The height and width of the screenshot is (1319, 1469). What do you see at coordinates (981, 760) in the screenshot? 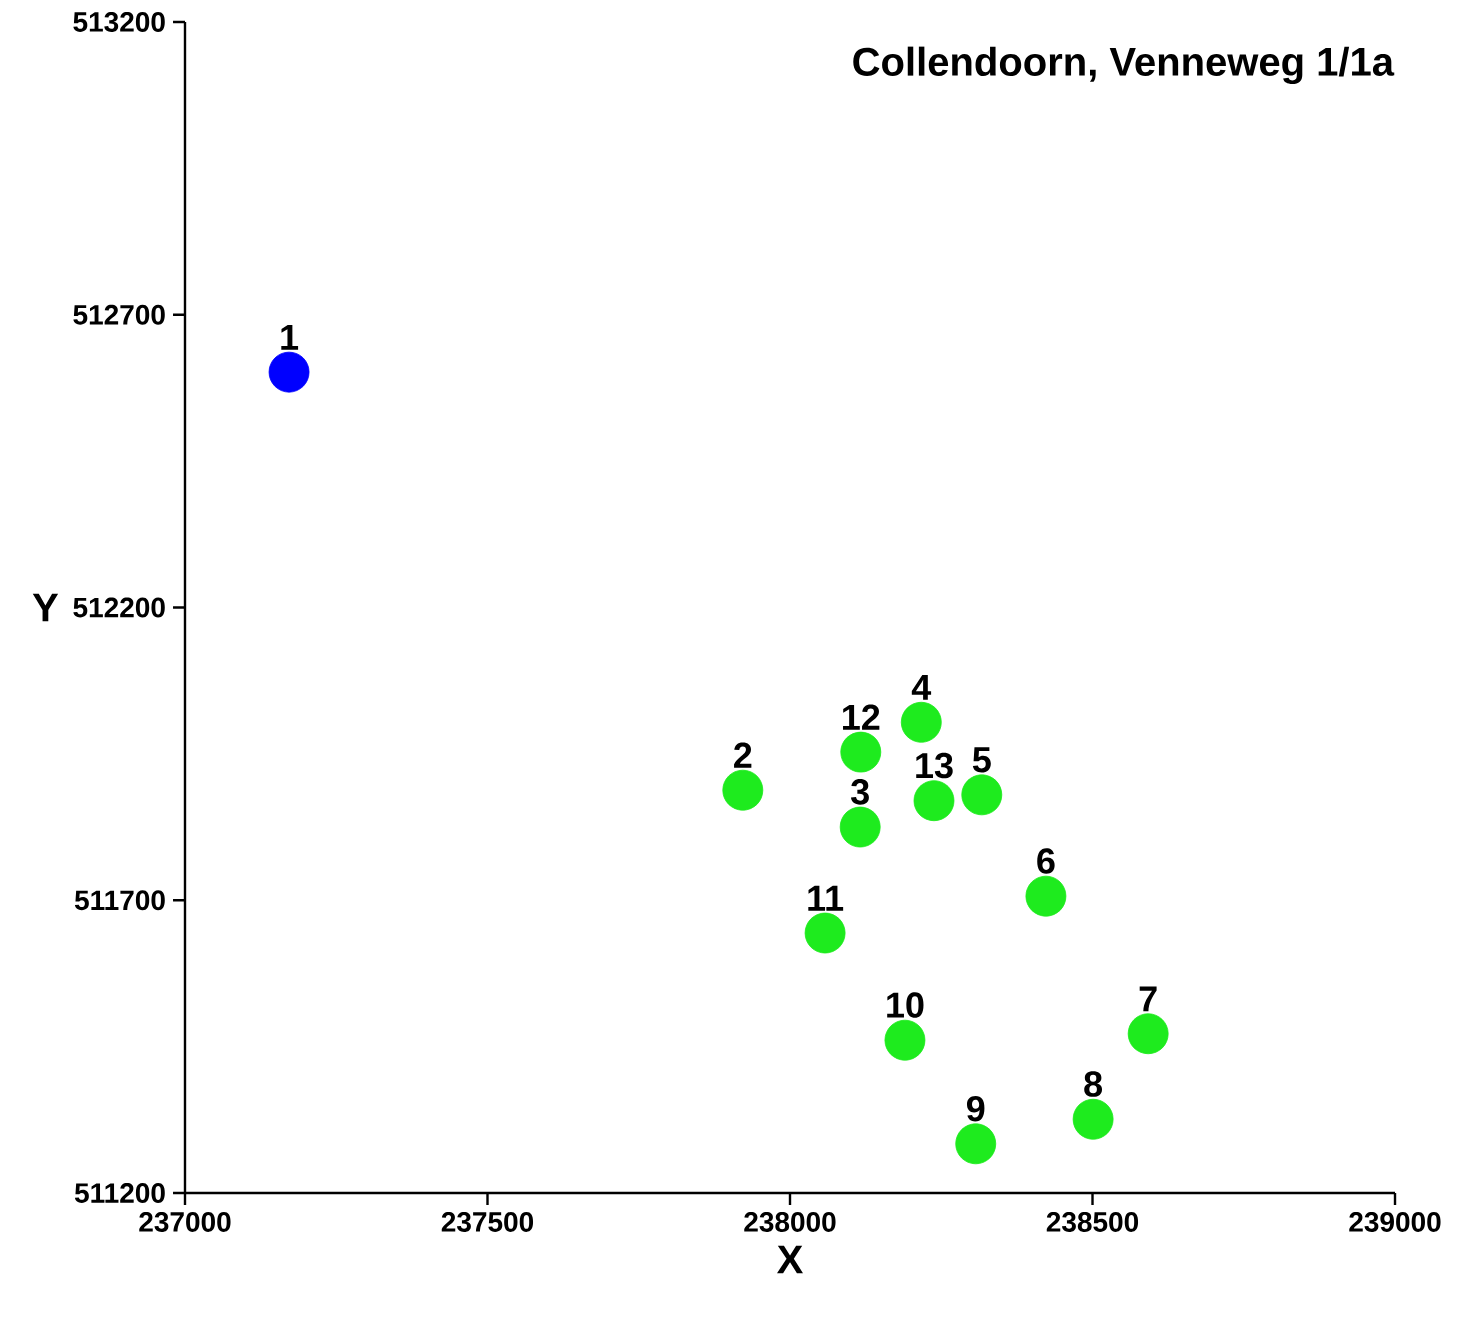
I see `annotation: 5` at bounding box center [981, 760].